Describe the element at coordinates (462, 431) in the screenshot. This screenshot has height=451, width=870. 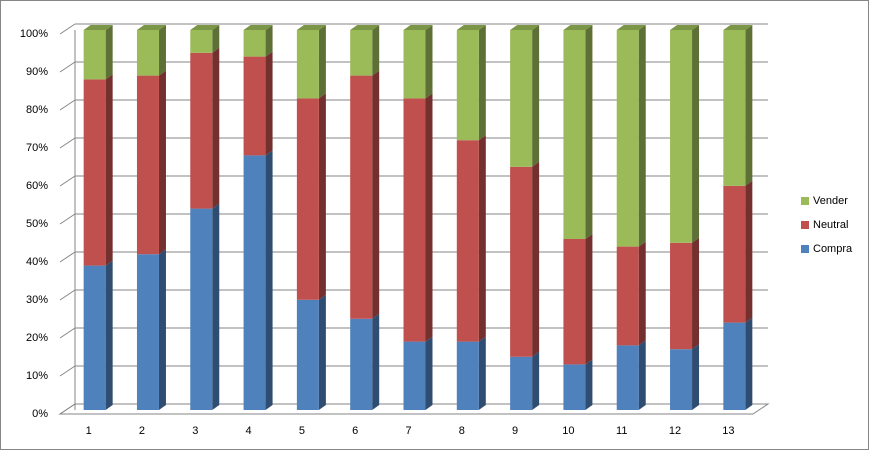
I see `x-tick-label: 8` at that location.